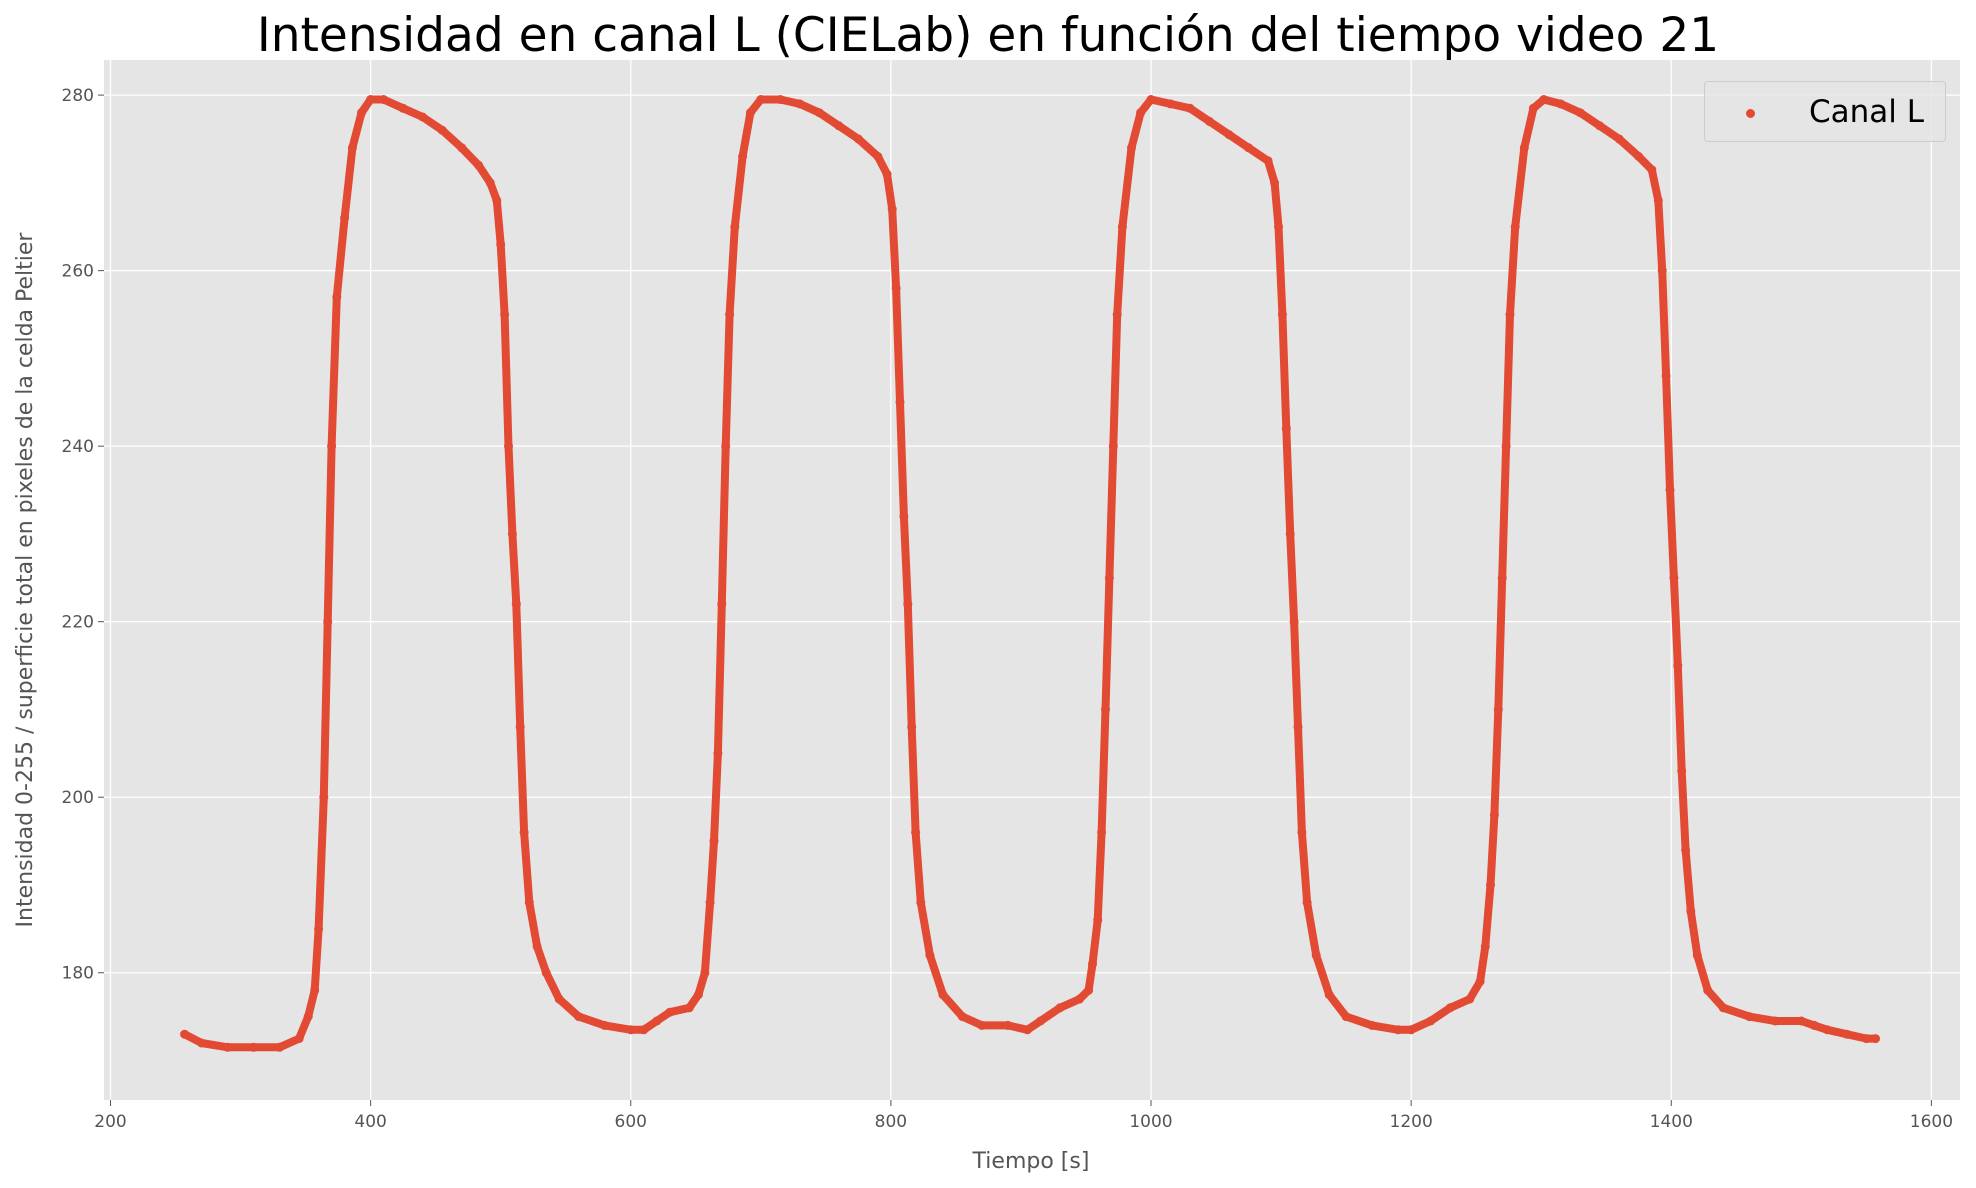 The width and height of the screenshot is (1976, 1188). Describe the element at coordinates (78, 272) in the screenshot. I see `y-tick-label-260: 260` at that location.